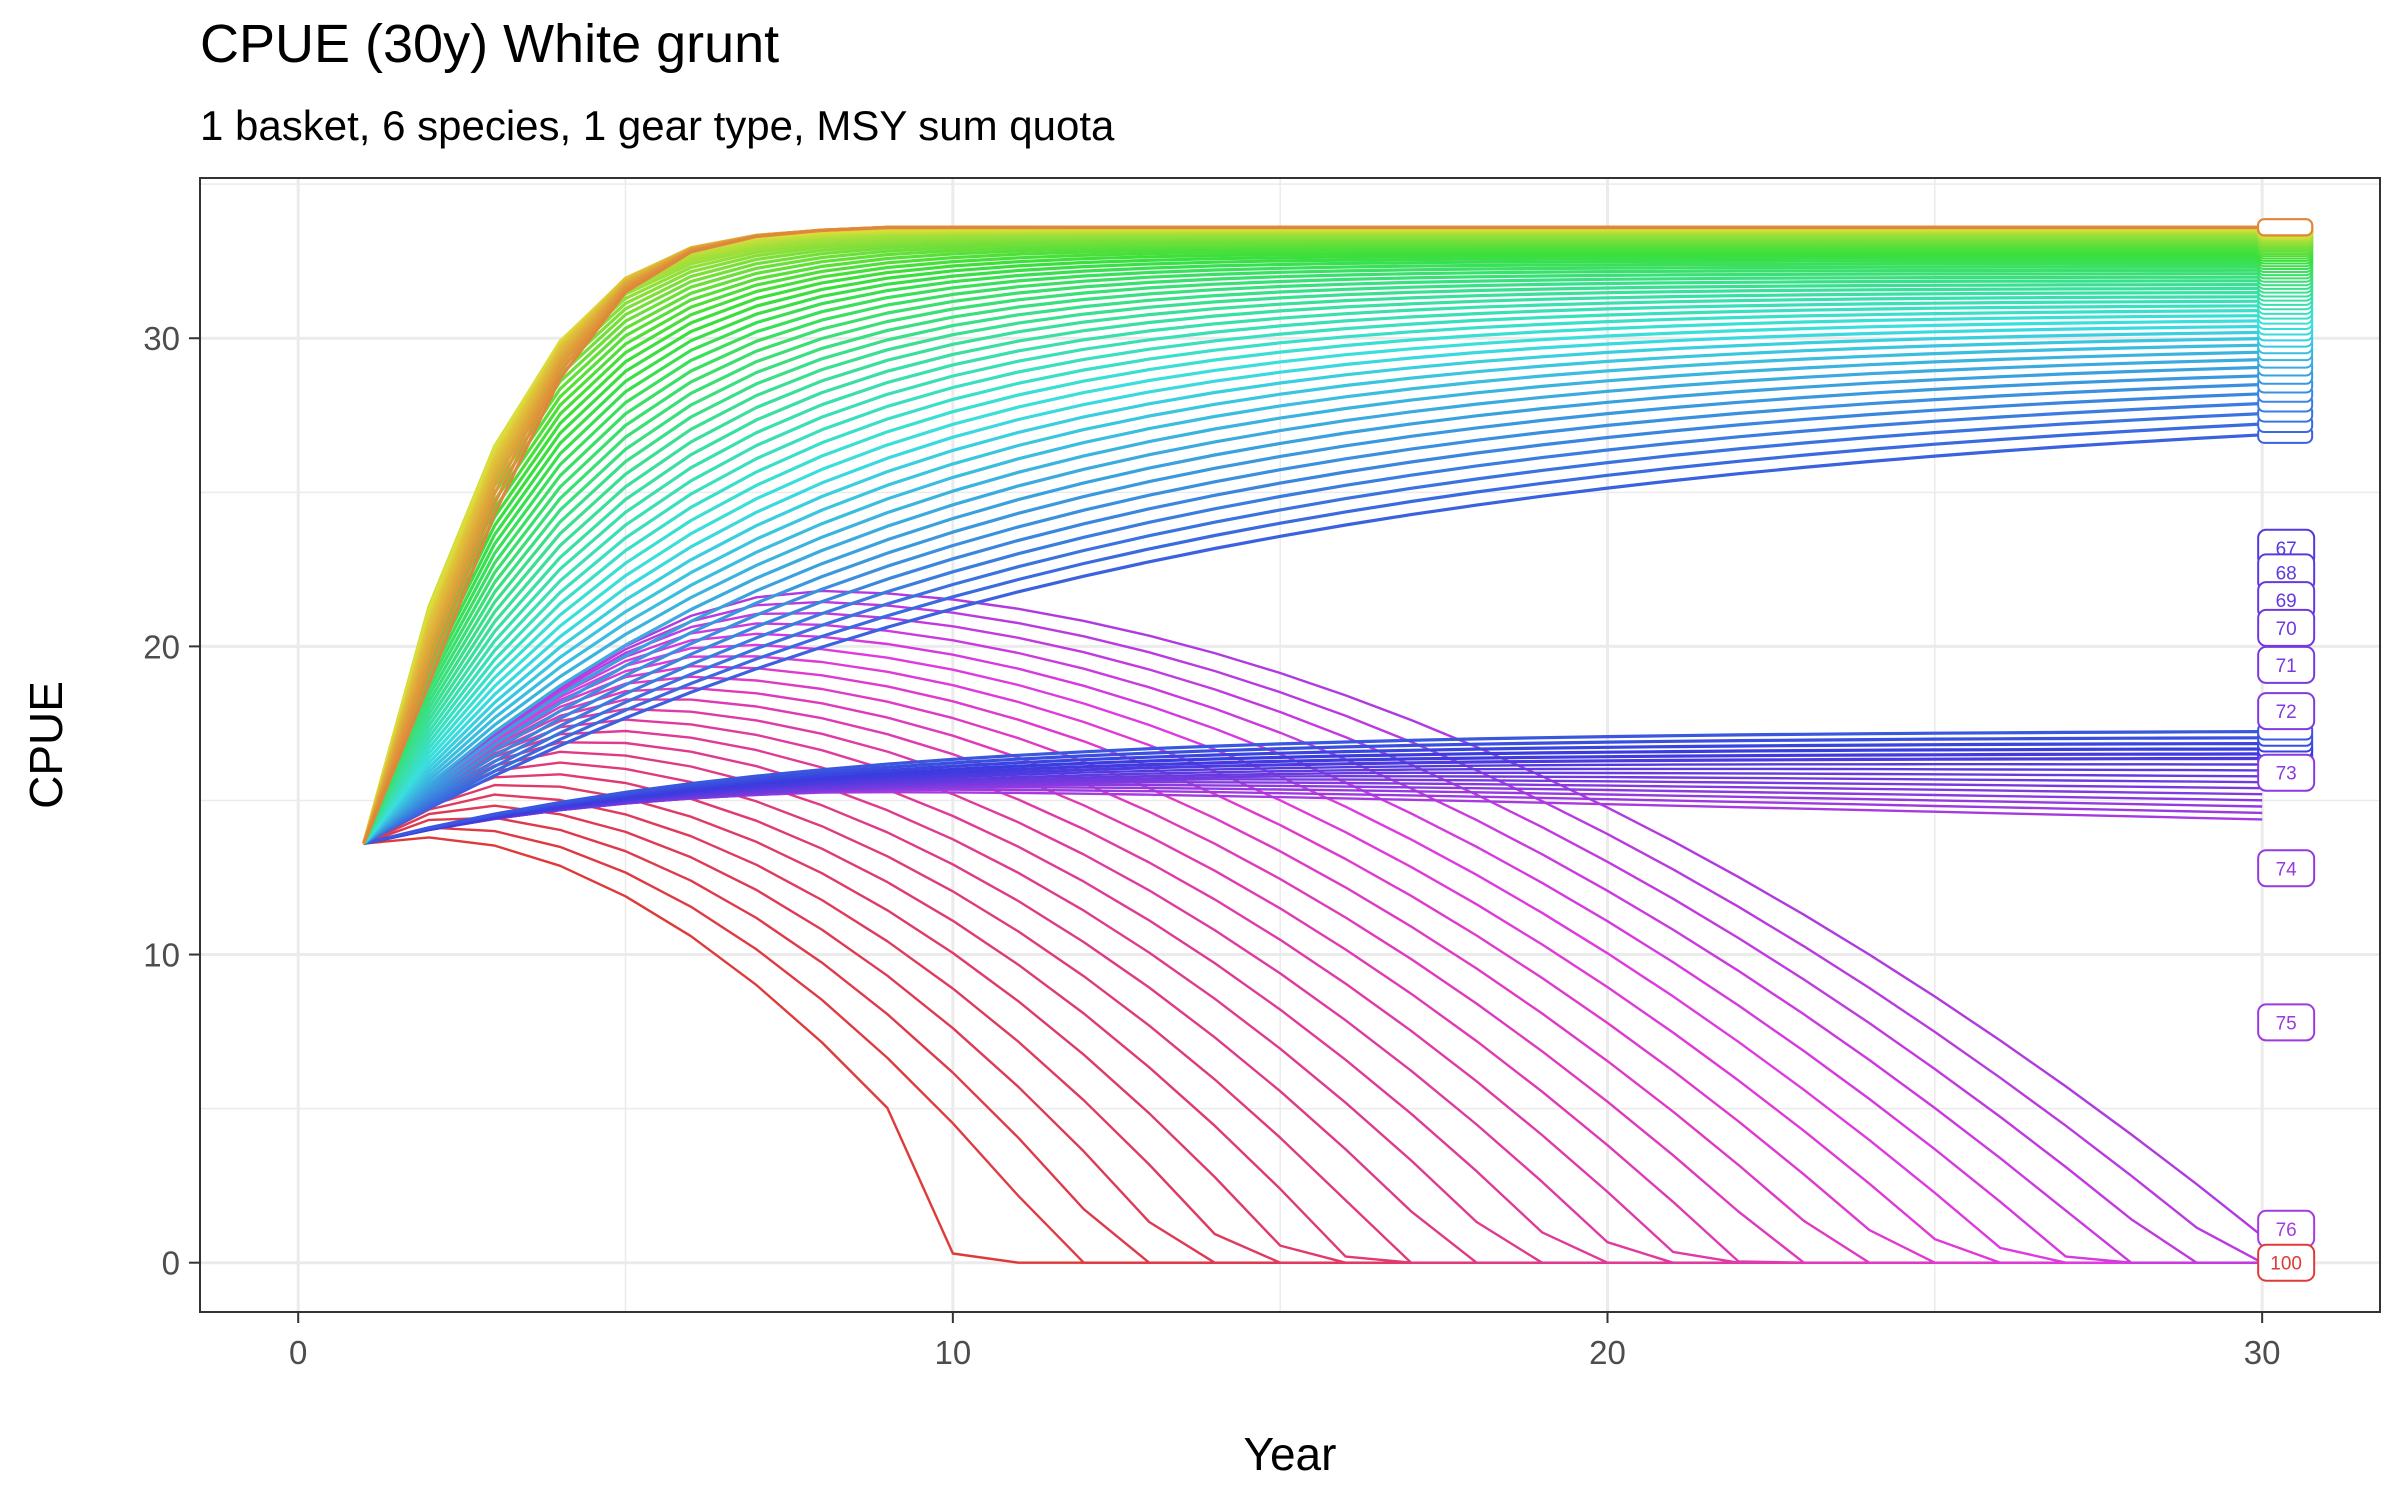 The image size is (2400, 1500). I want to click on x-tick-label: 0, so click(298, 1352).